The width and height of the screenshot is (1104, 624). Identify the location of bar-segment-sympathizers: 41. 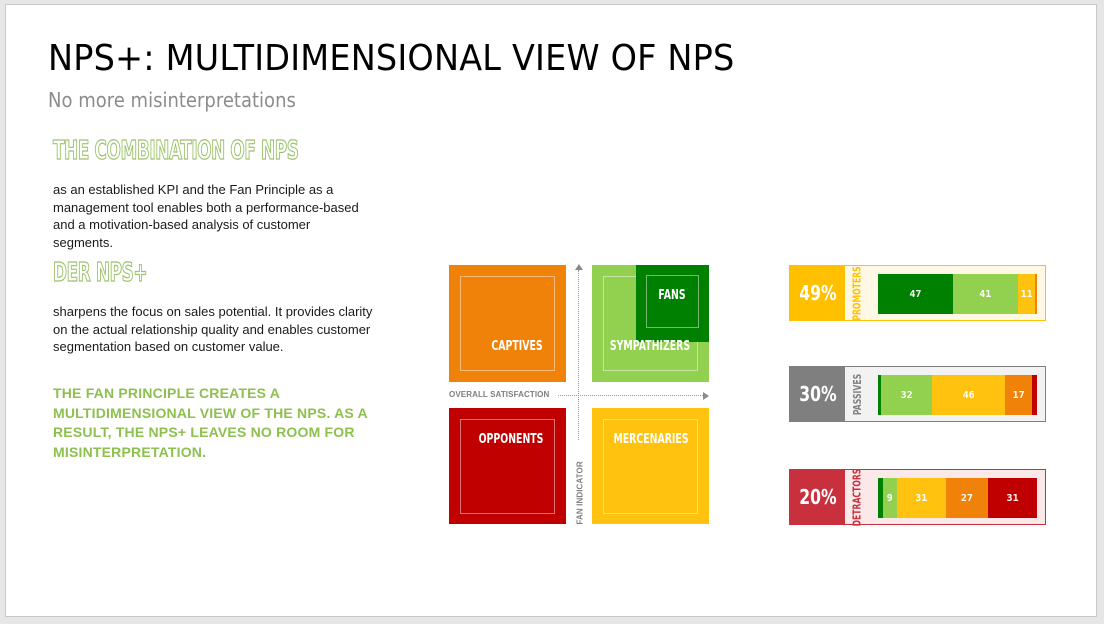
(985, 294).